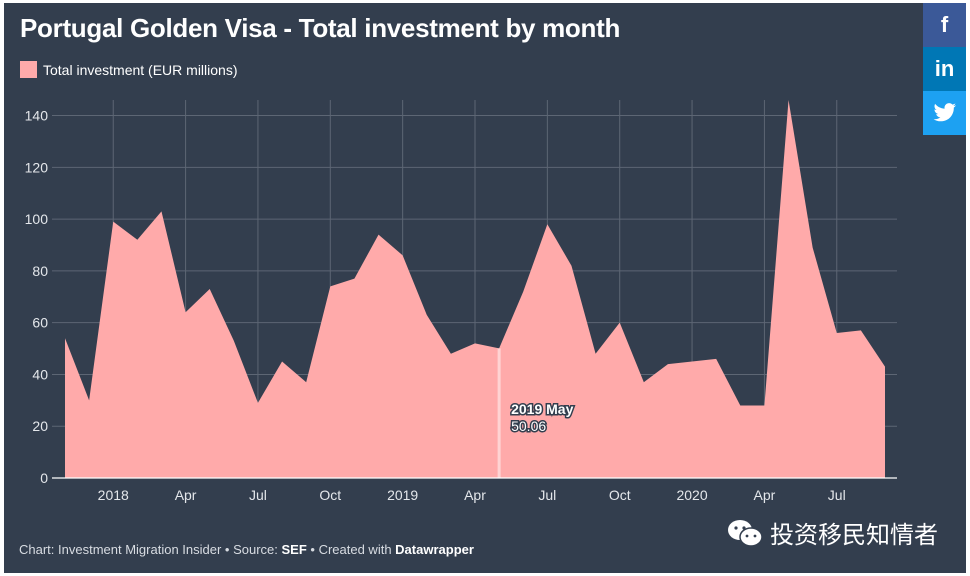 The image size is (970, 576). I want to click on legend-label: Total investment (EUR millions), so click(140, 69).